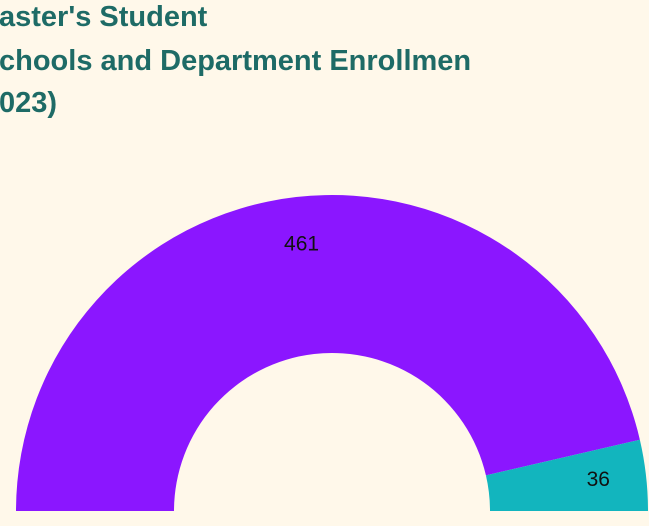 The image size is (649, 526). I want to click on chart-title: chools and Department Enrollmen, so click(235, 61).